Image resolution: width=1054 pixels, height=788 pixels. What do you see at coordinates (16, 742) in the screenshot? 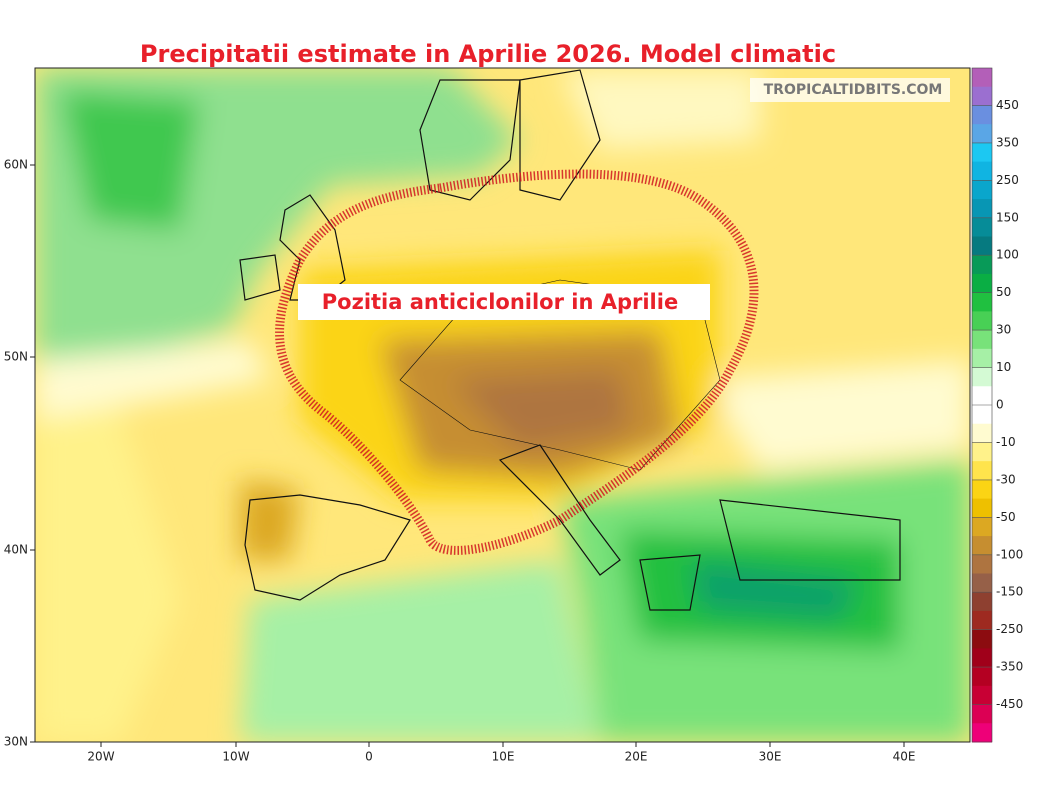
I see `lat-label: 30N` at bounding box center [16, 742].